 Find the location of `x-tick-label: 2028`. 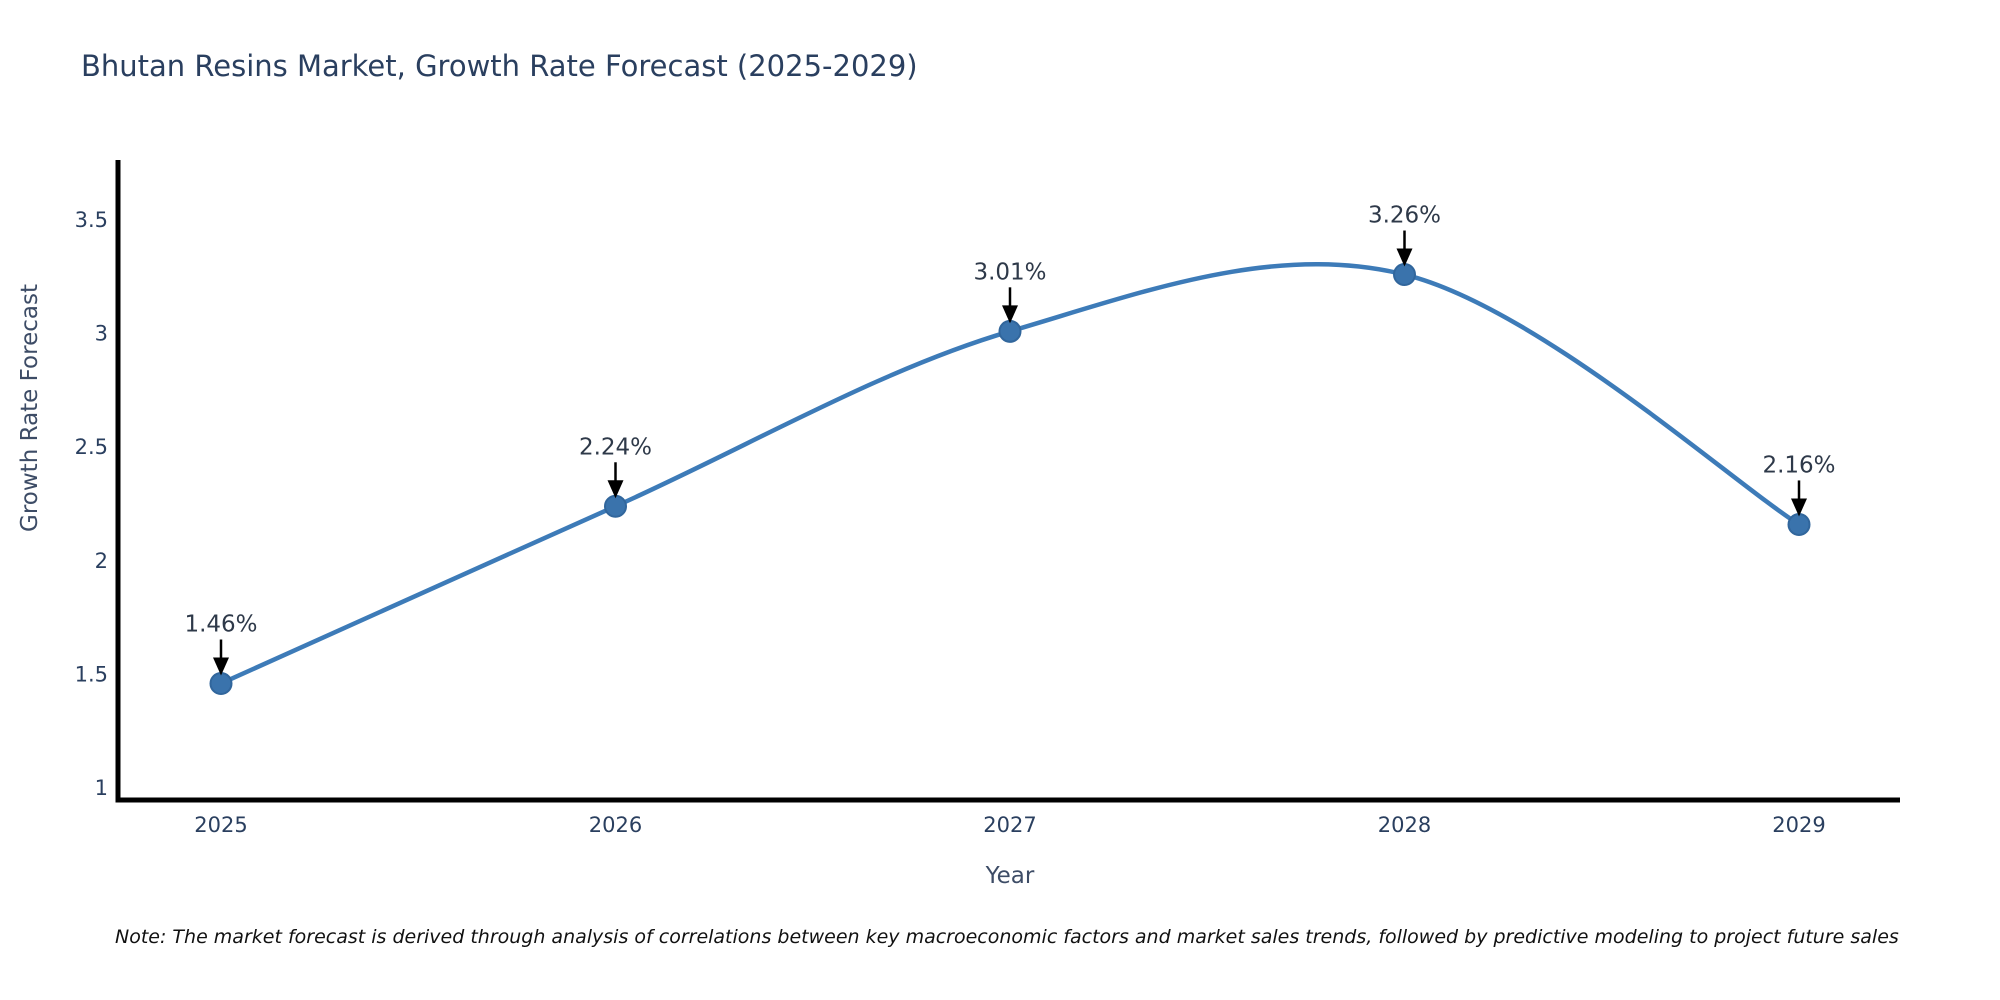

x-tick-label: 2028 is located at coordinates (1404, 825).